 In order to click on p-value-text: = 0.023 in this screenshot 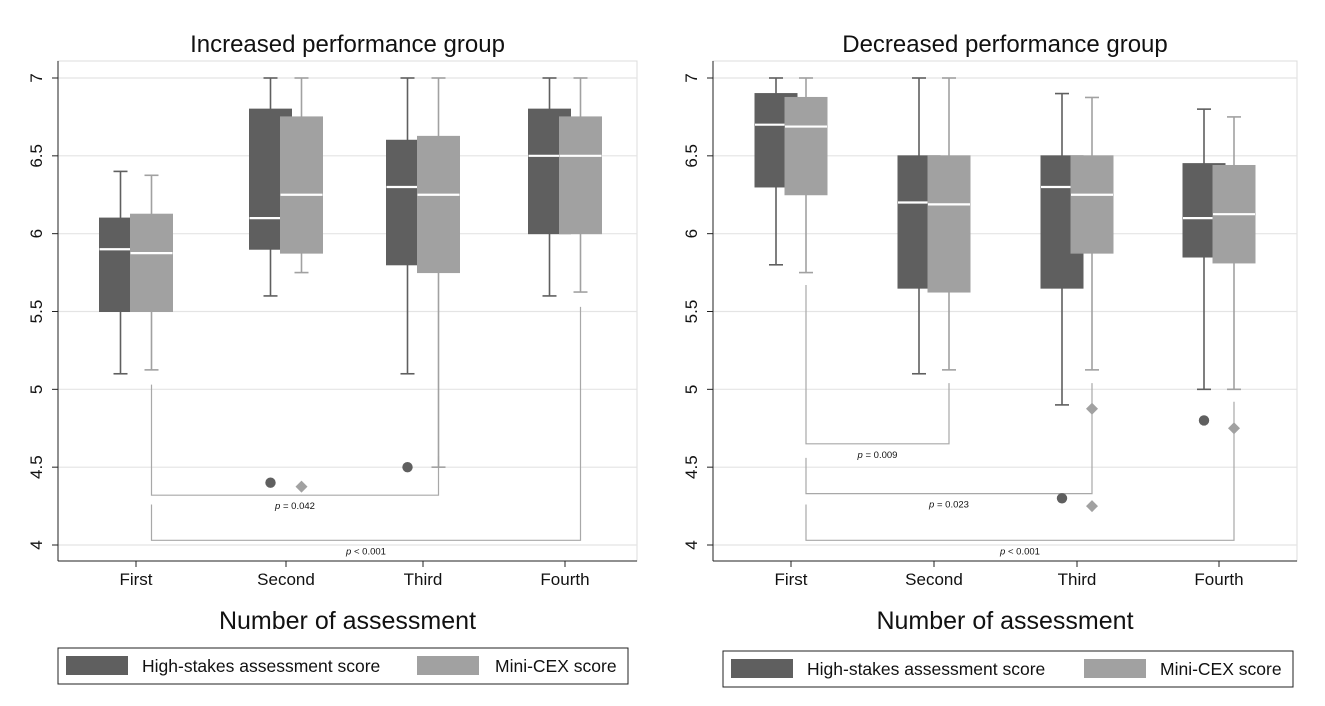, I will do `click(951, 505)`.